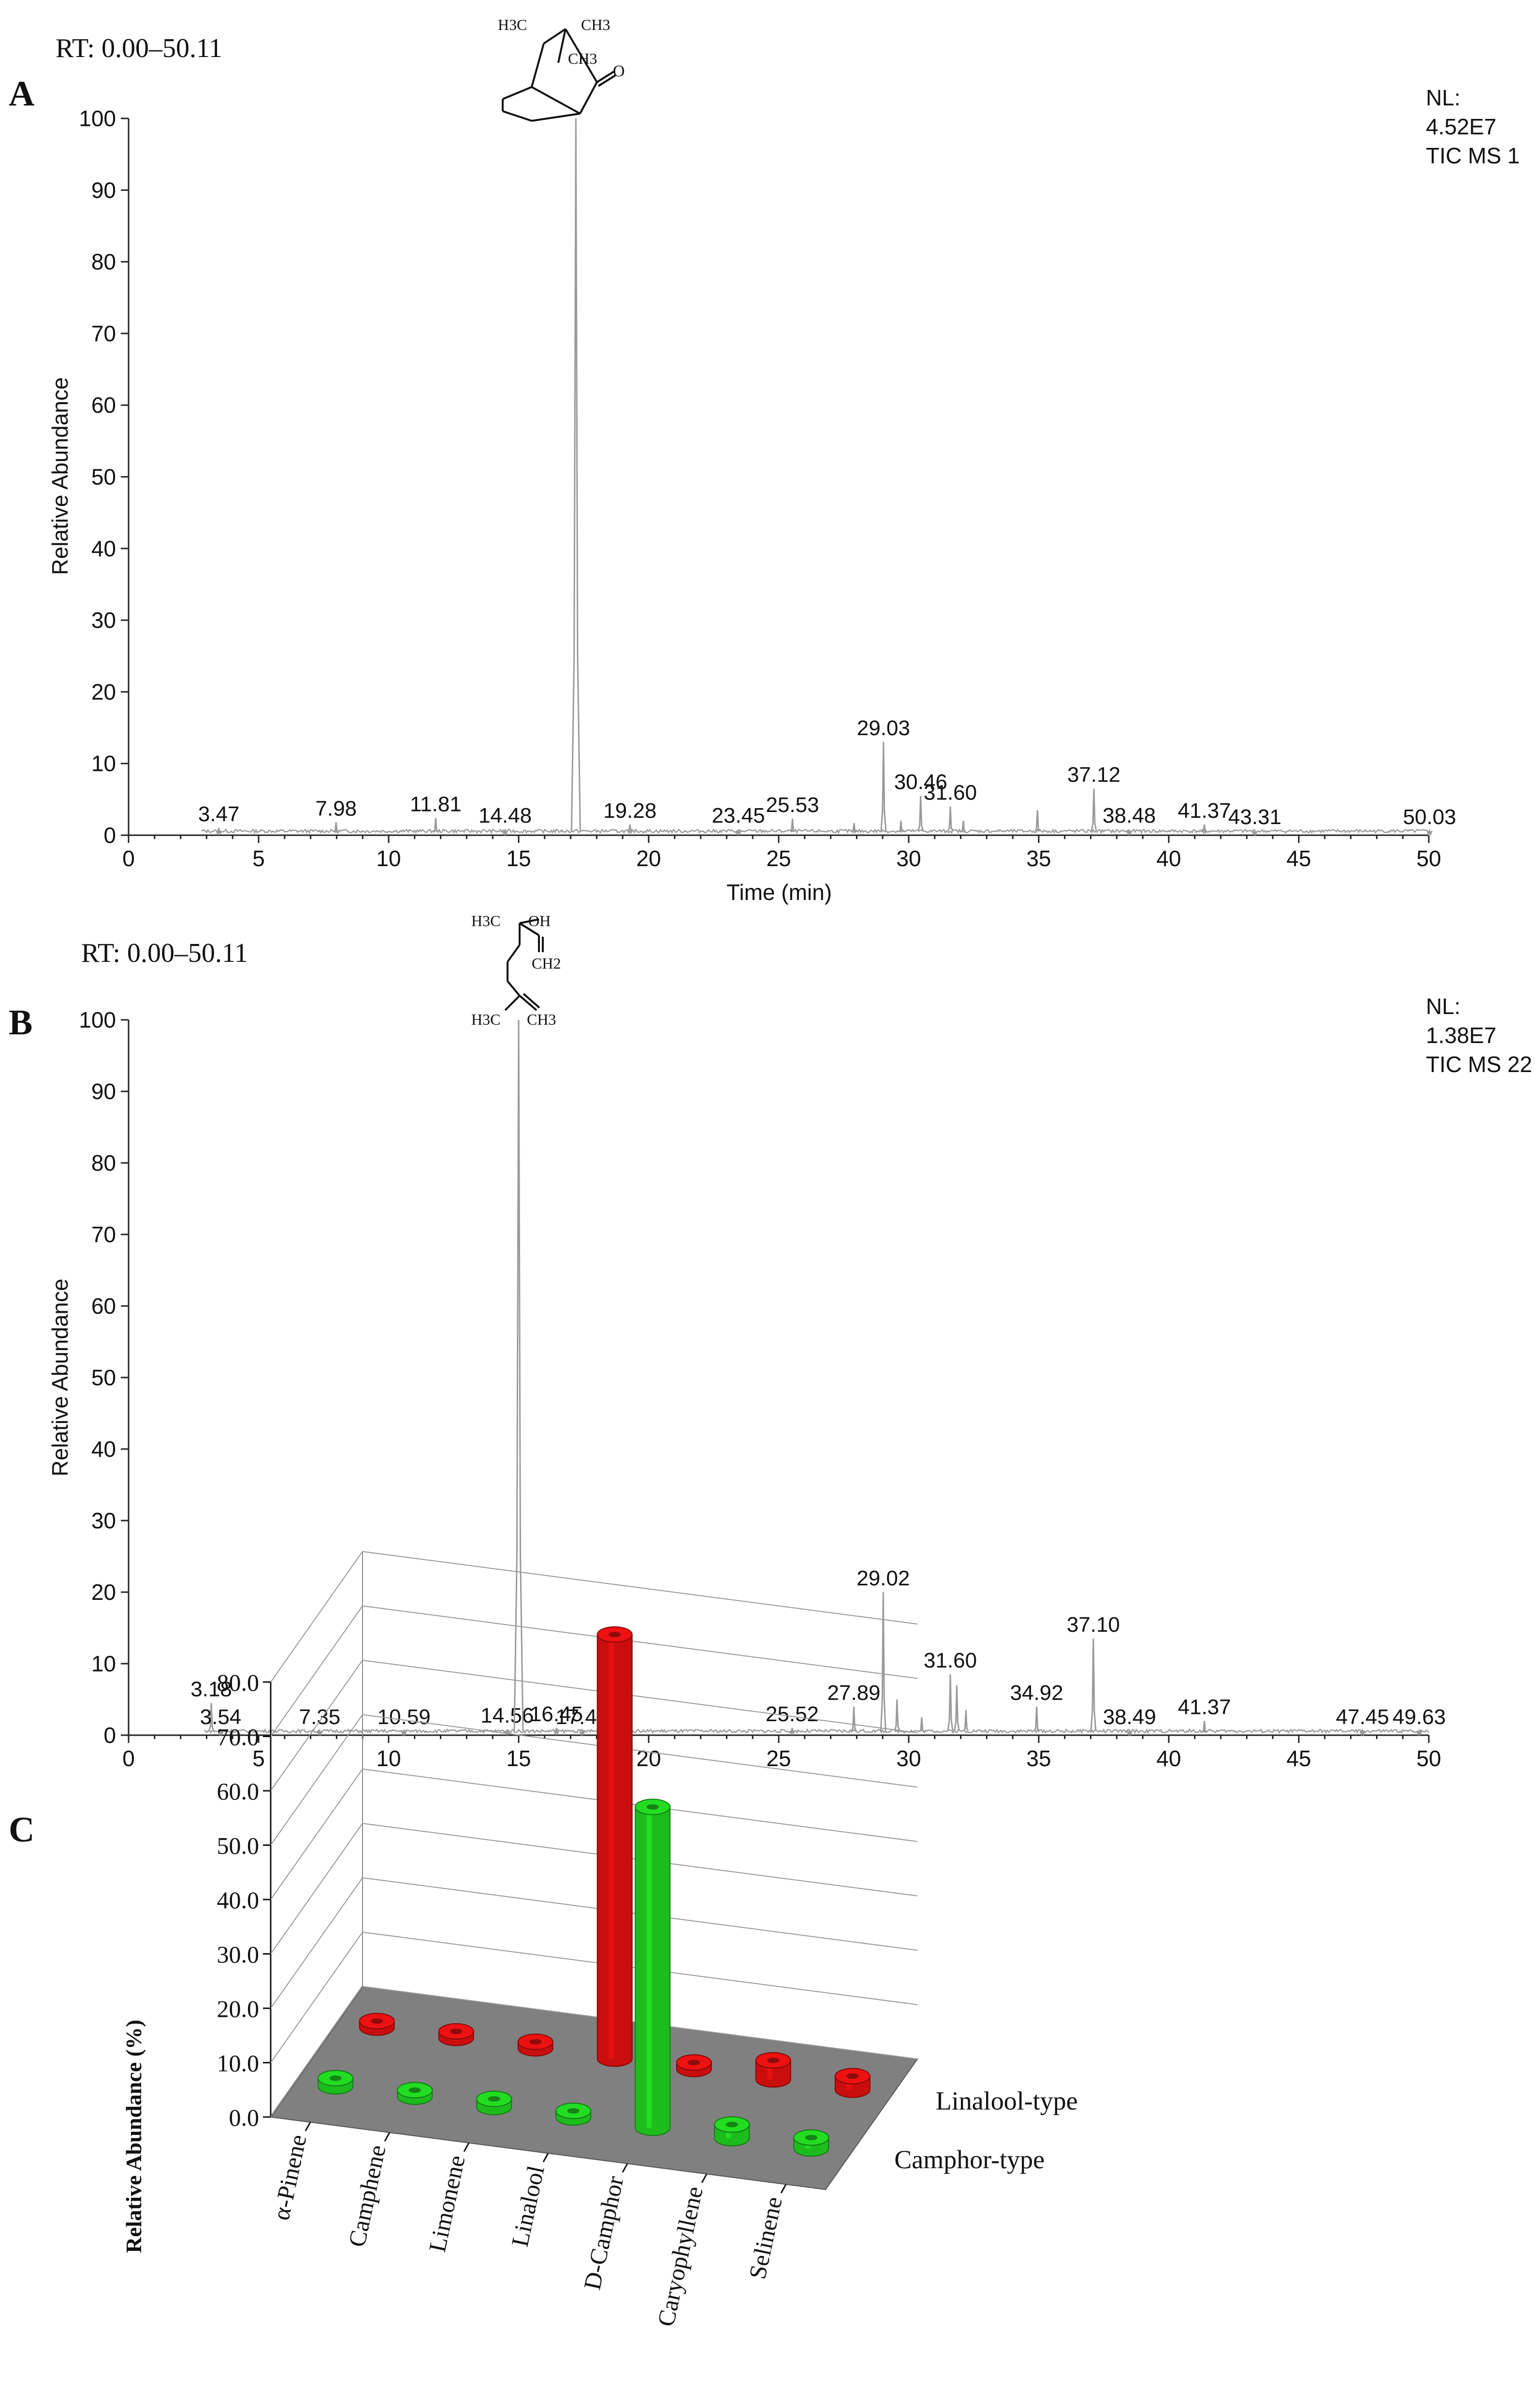  I want to click on baseline-trace, so click(816, 1731).